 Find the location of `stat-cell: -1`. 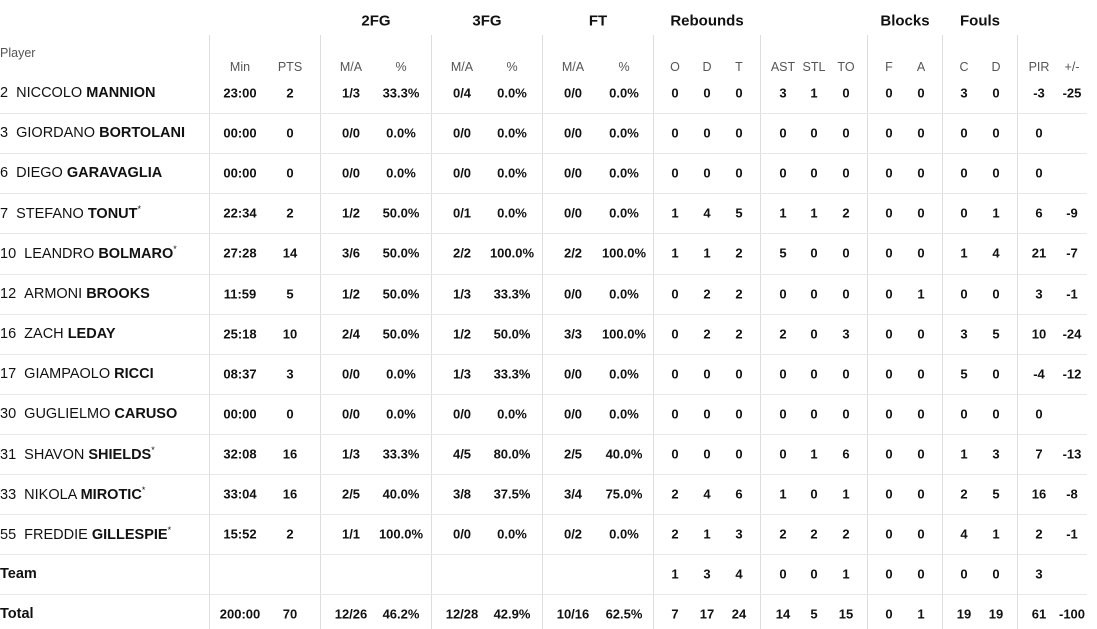

stat-cell: -1 is located at coordinates (1072, 534).